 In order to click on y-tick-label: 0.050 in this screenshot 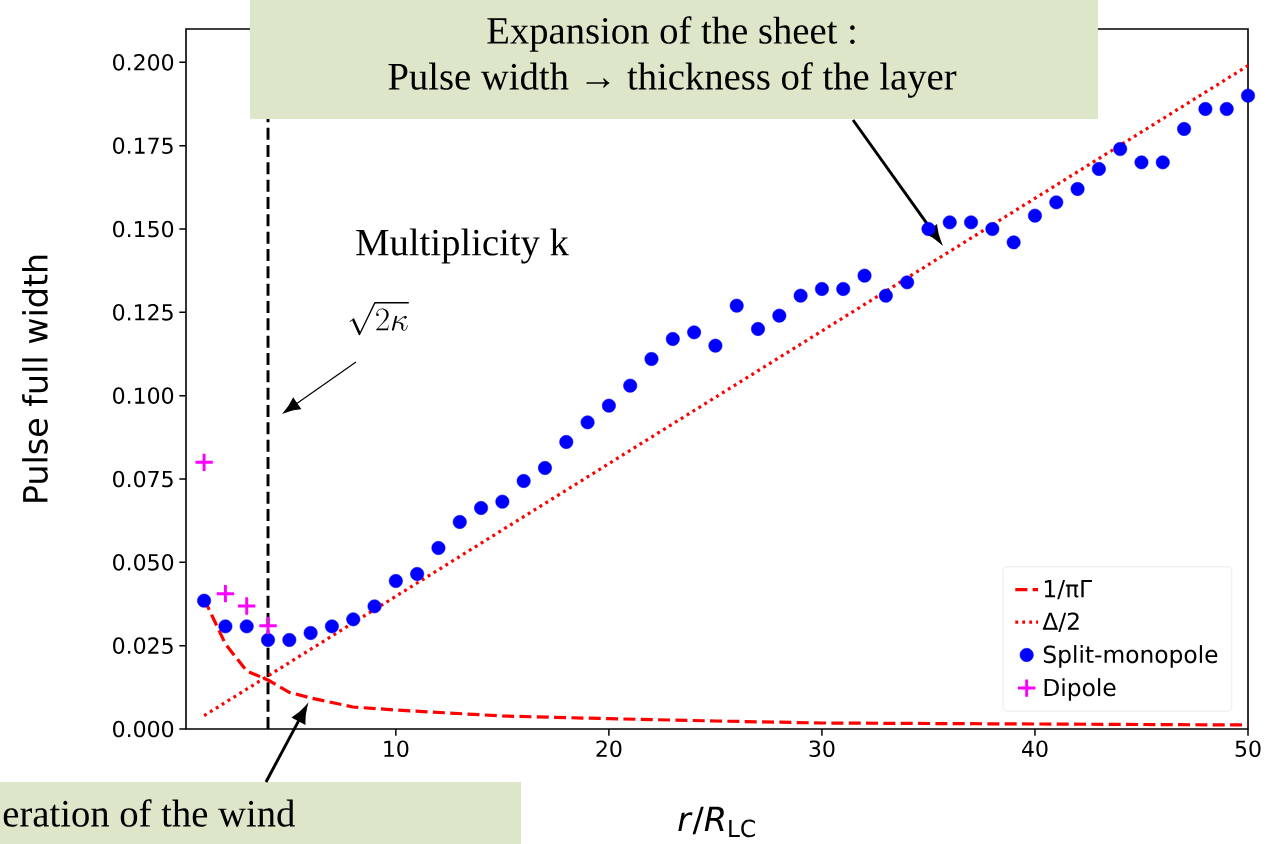, I will do `click(143, 562)`.